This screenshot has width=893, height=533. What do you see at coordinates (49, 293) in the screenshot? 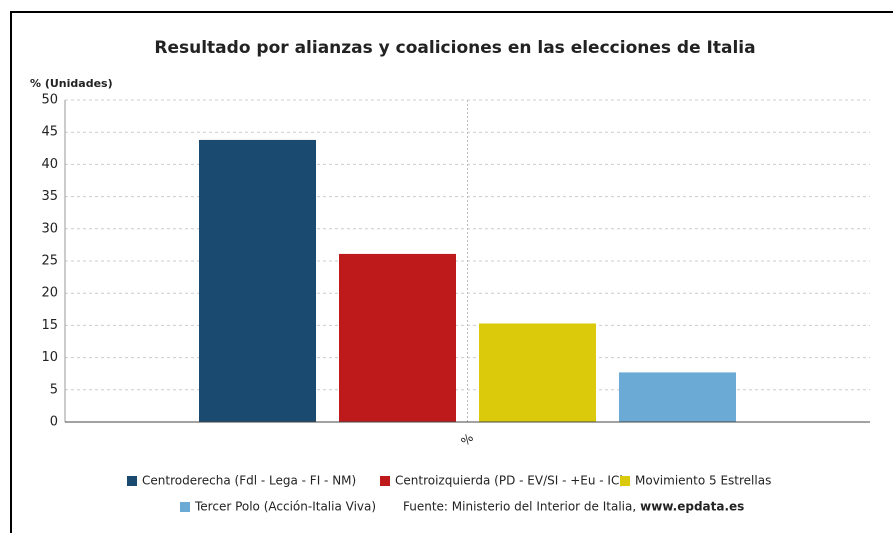
I see `y-tick-label: 20` at bounding box center [49, 293].